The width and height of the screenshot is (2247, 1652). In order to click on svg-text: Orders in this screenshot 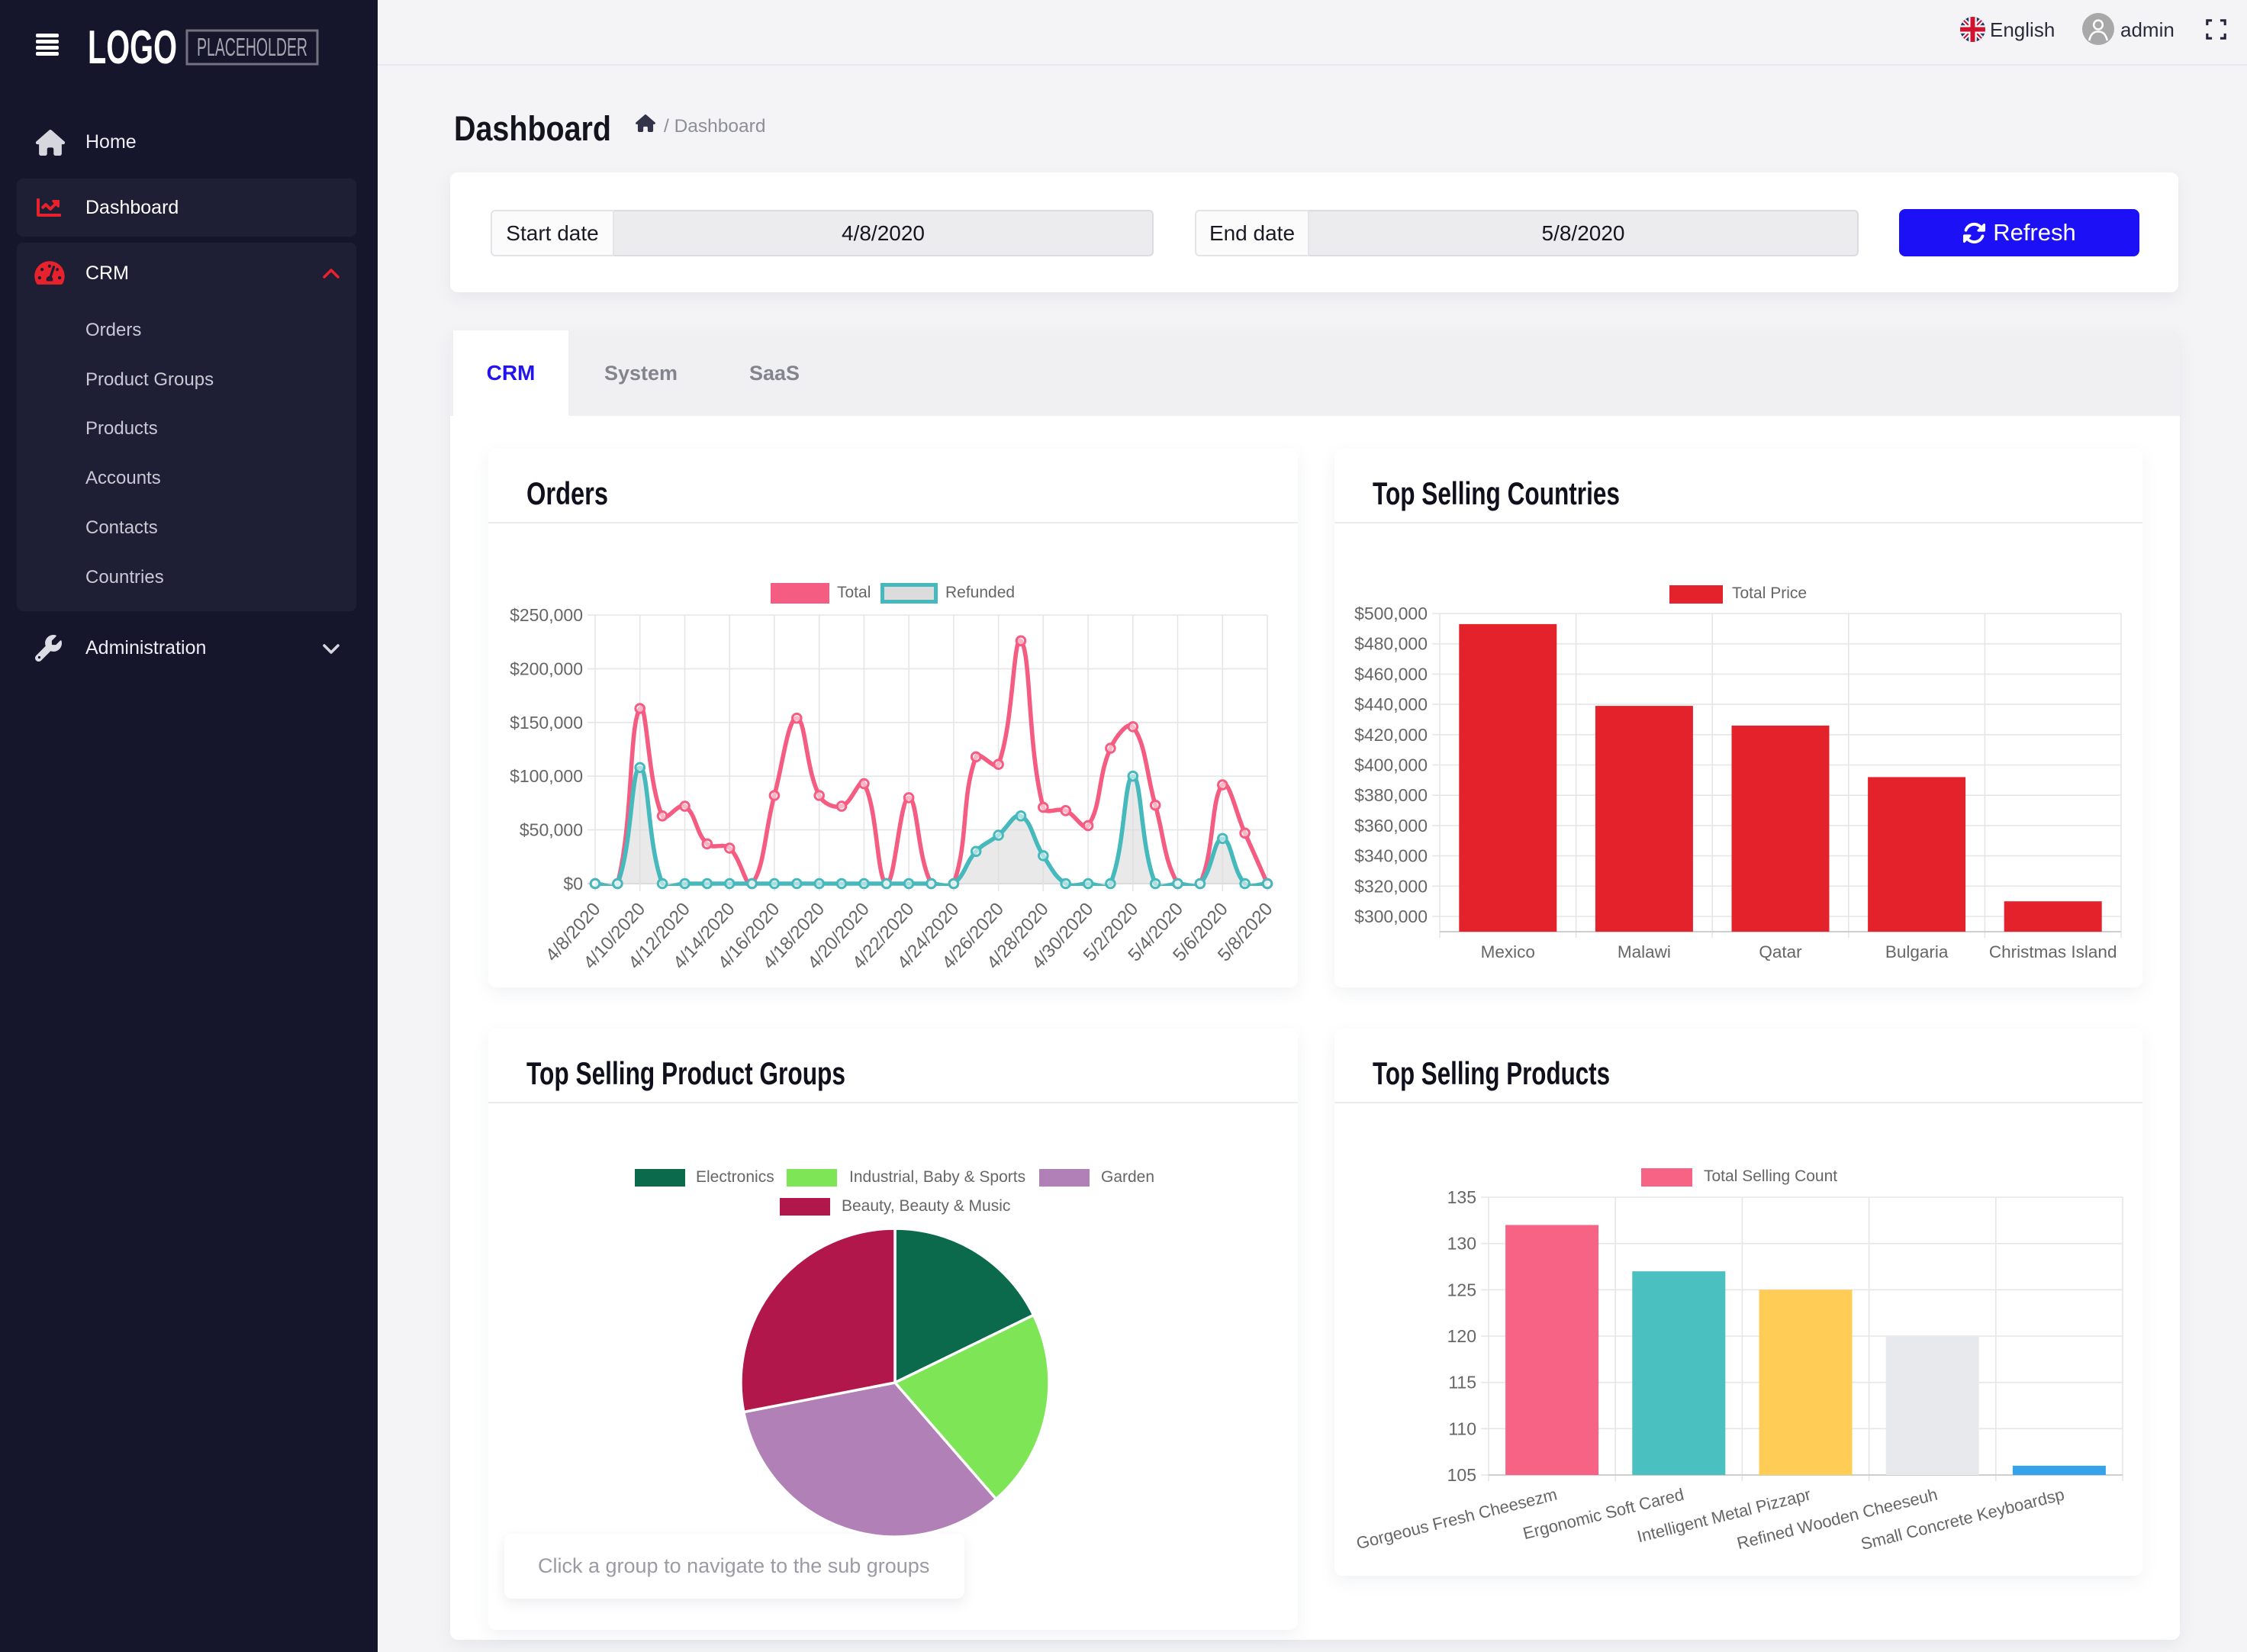, I will do `click(567, 493)`.